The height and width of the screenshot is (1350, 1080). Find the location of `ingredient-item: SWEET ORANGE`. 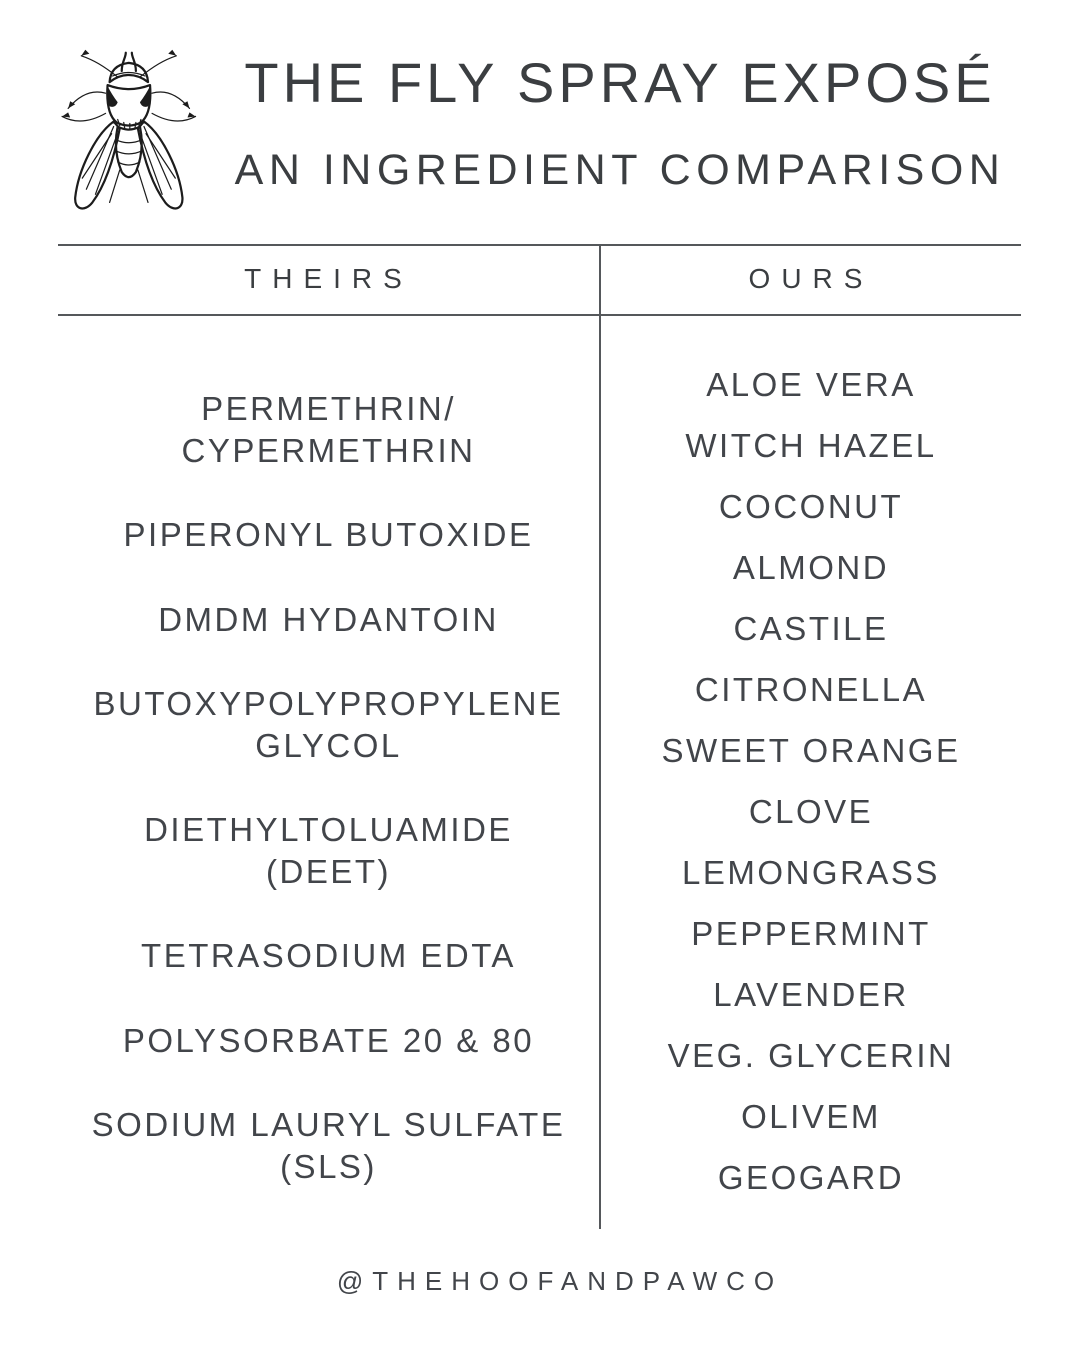

ingredient-item: SWEET ORANGE is located at coordinates (811, 750).